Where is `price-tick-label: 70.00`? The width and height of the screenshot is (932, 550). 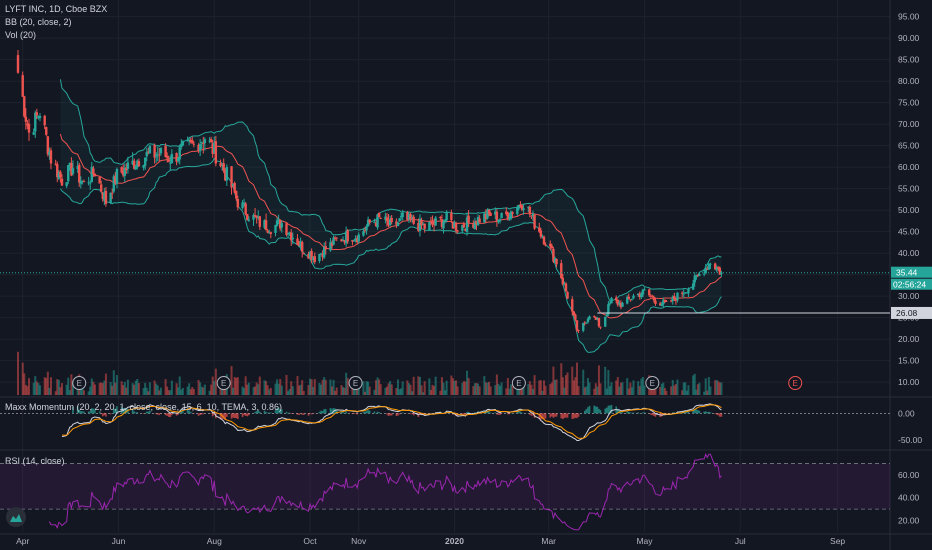
price-tick-label: 70.00 is located at coordinates (909, 124).